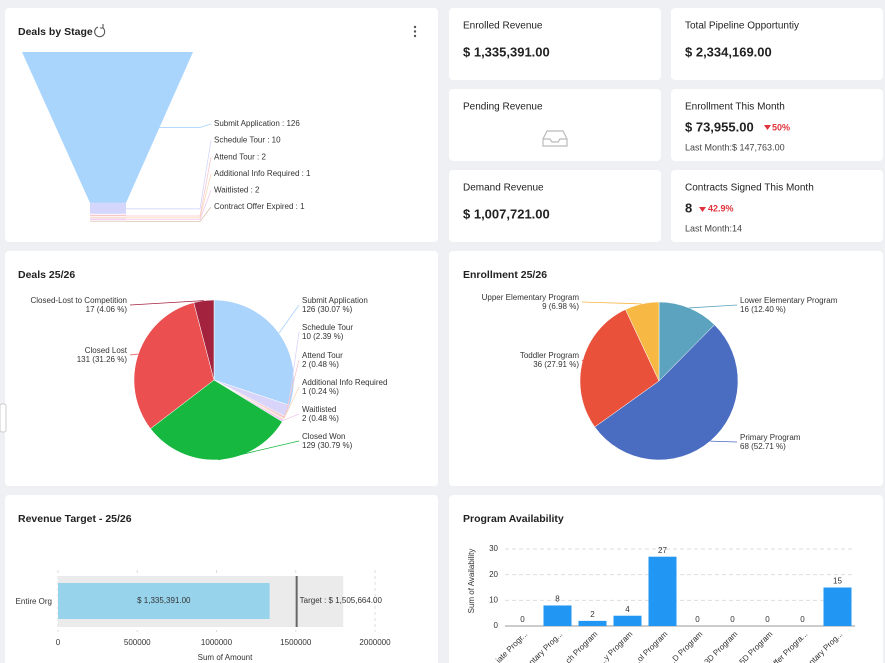  What do you see at coordinates (327, 327) in the screenshot?
I see `pie-label: Schedule Tour` at bounding box center [327, 327].